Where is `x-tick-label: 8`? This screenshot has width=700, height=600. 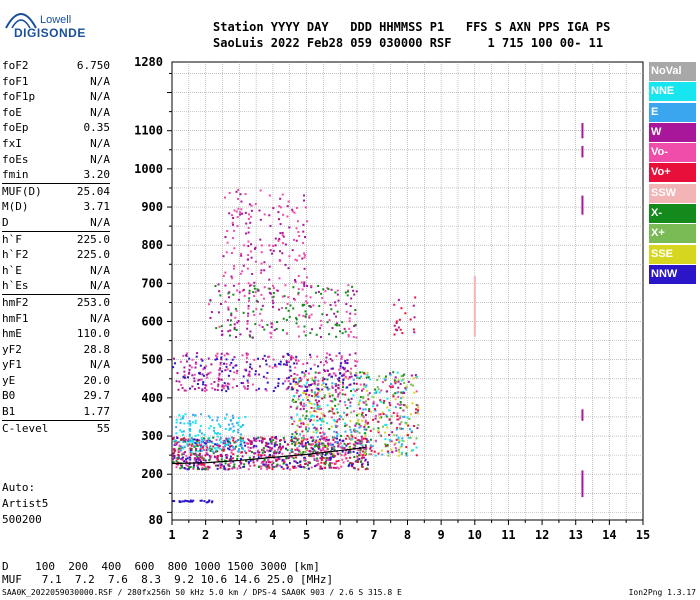 x-tick-label: 8 is located at coordinates (407, 535).